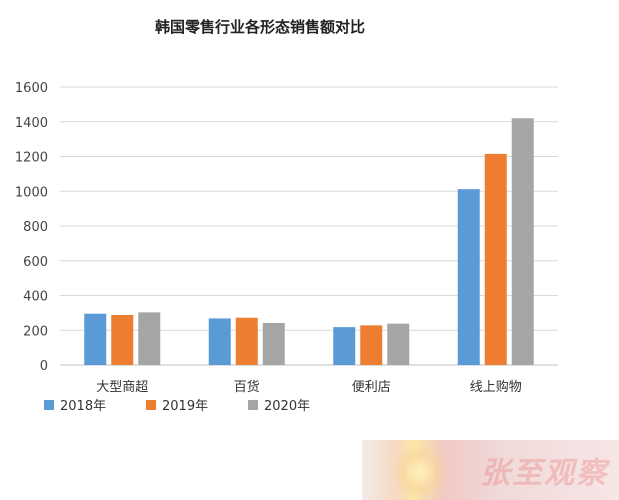  I want to click on y-tick-label: 1600, so click(31, 88).